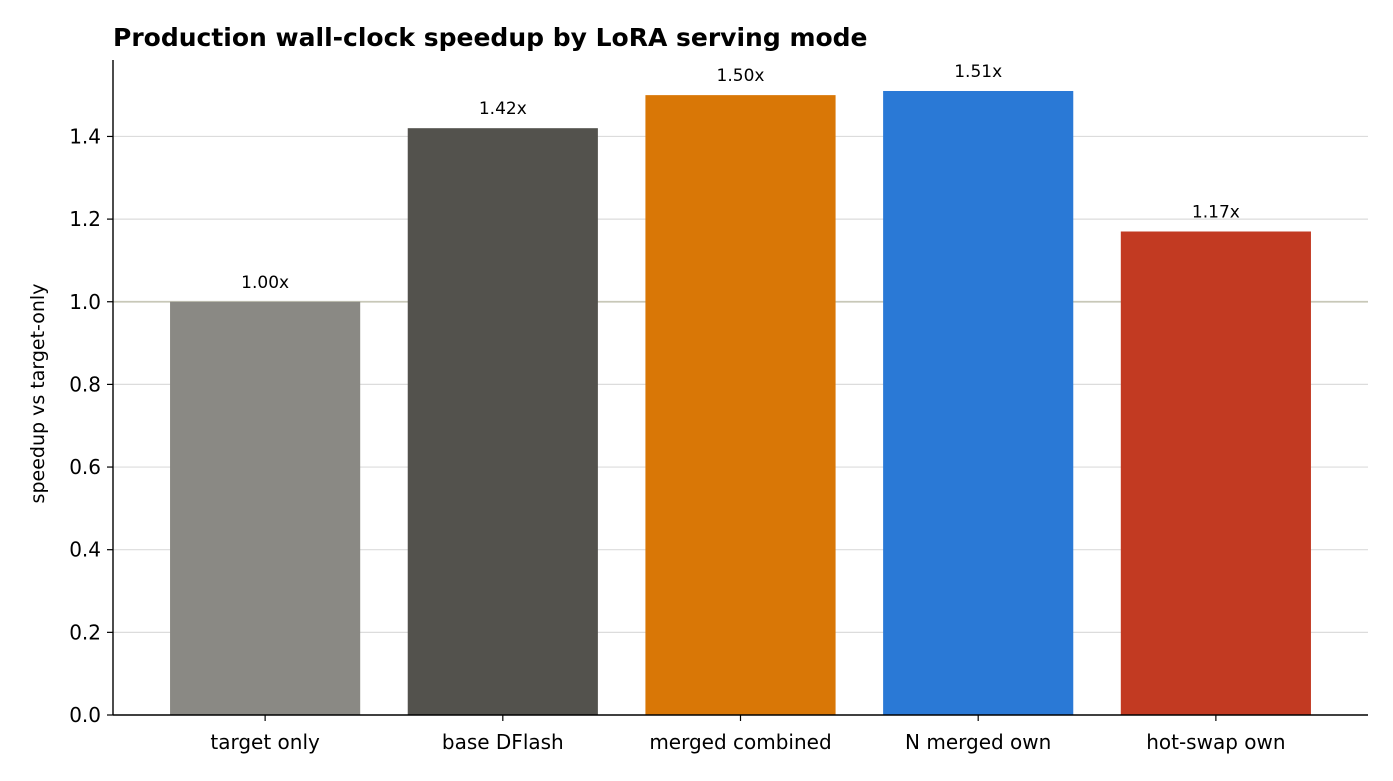  What do you see at coordinates (740, 742) in the screenshot?
I see `x-tick-label: merged combined` at bounding box center [740, 742].